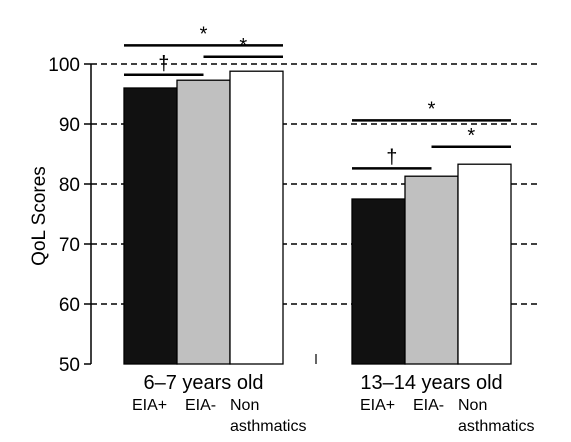  Describe the element at coordinates (69, 125) in the screenshot. I see `y-tick-label-90: 90` at that location.